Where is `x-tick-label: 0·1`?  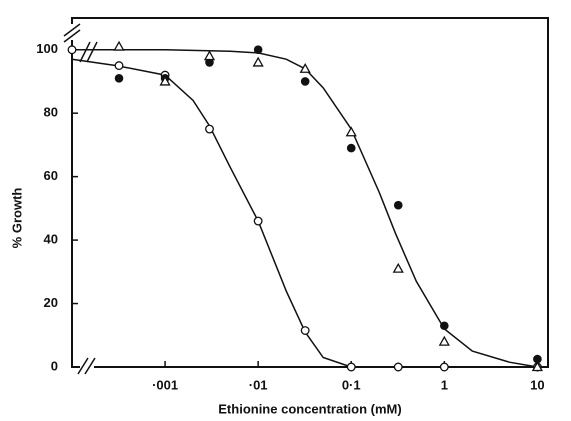
x-tick-label: 0·1 is located at coordinates (351, 384).